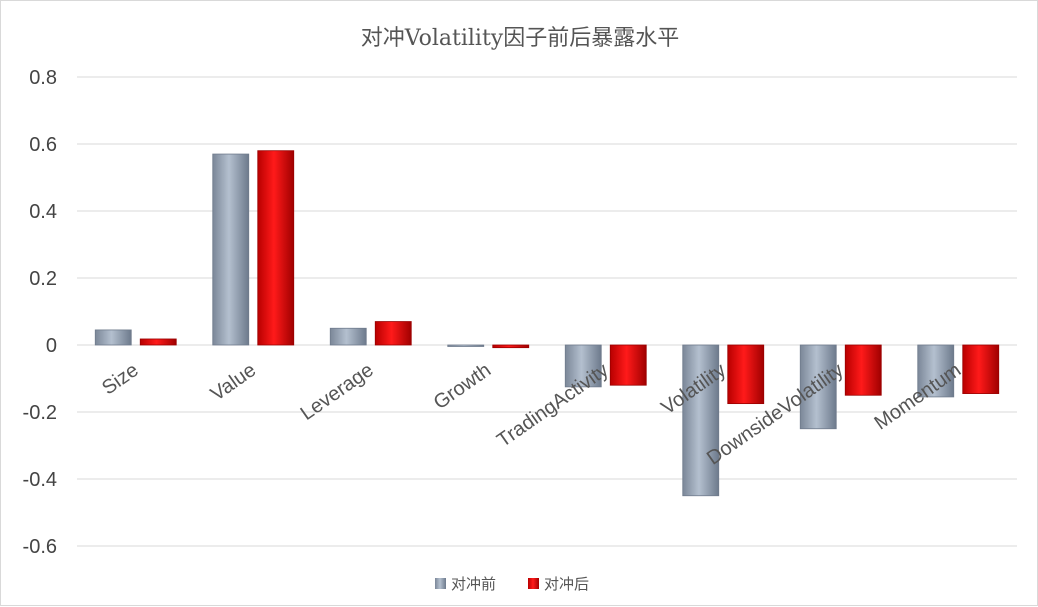 This screenshot has height=607, width=1038. Describe the element at coordinates (51, 346) in the screenshot. I see `y-tick-label: 0` at that location.